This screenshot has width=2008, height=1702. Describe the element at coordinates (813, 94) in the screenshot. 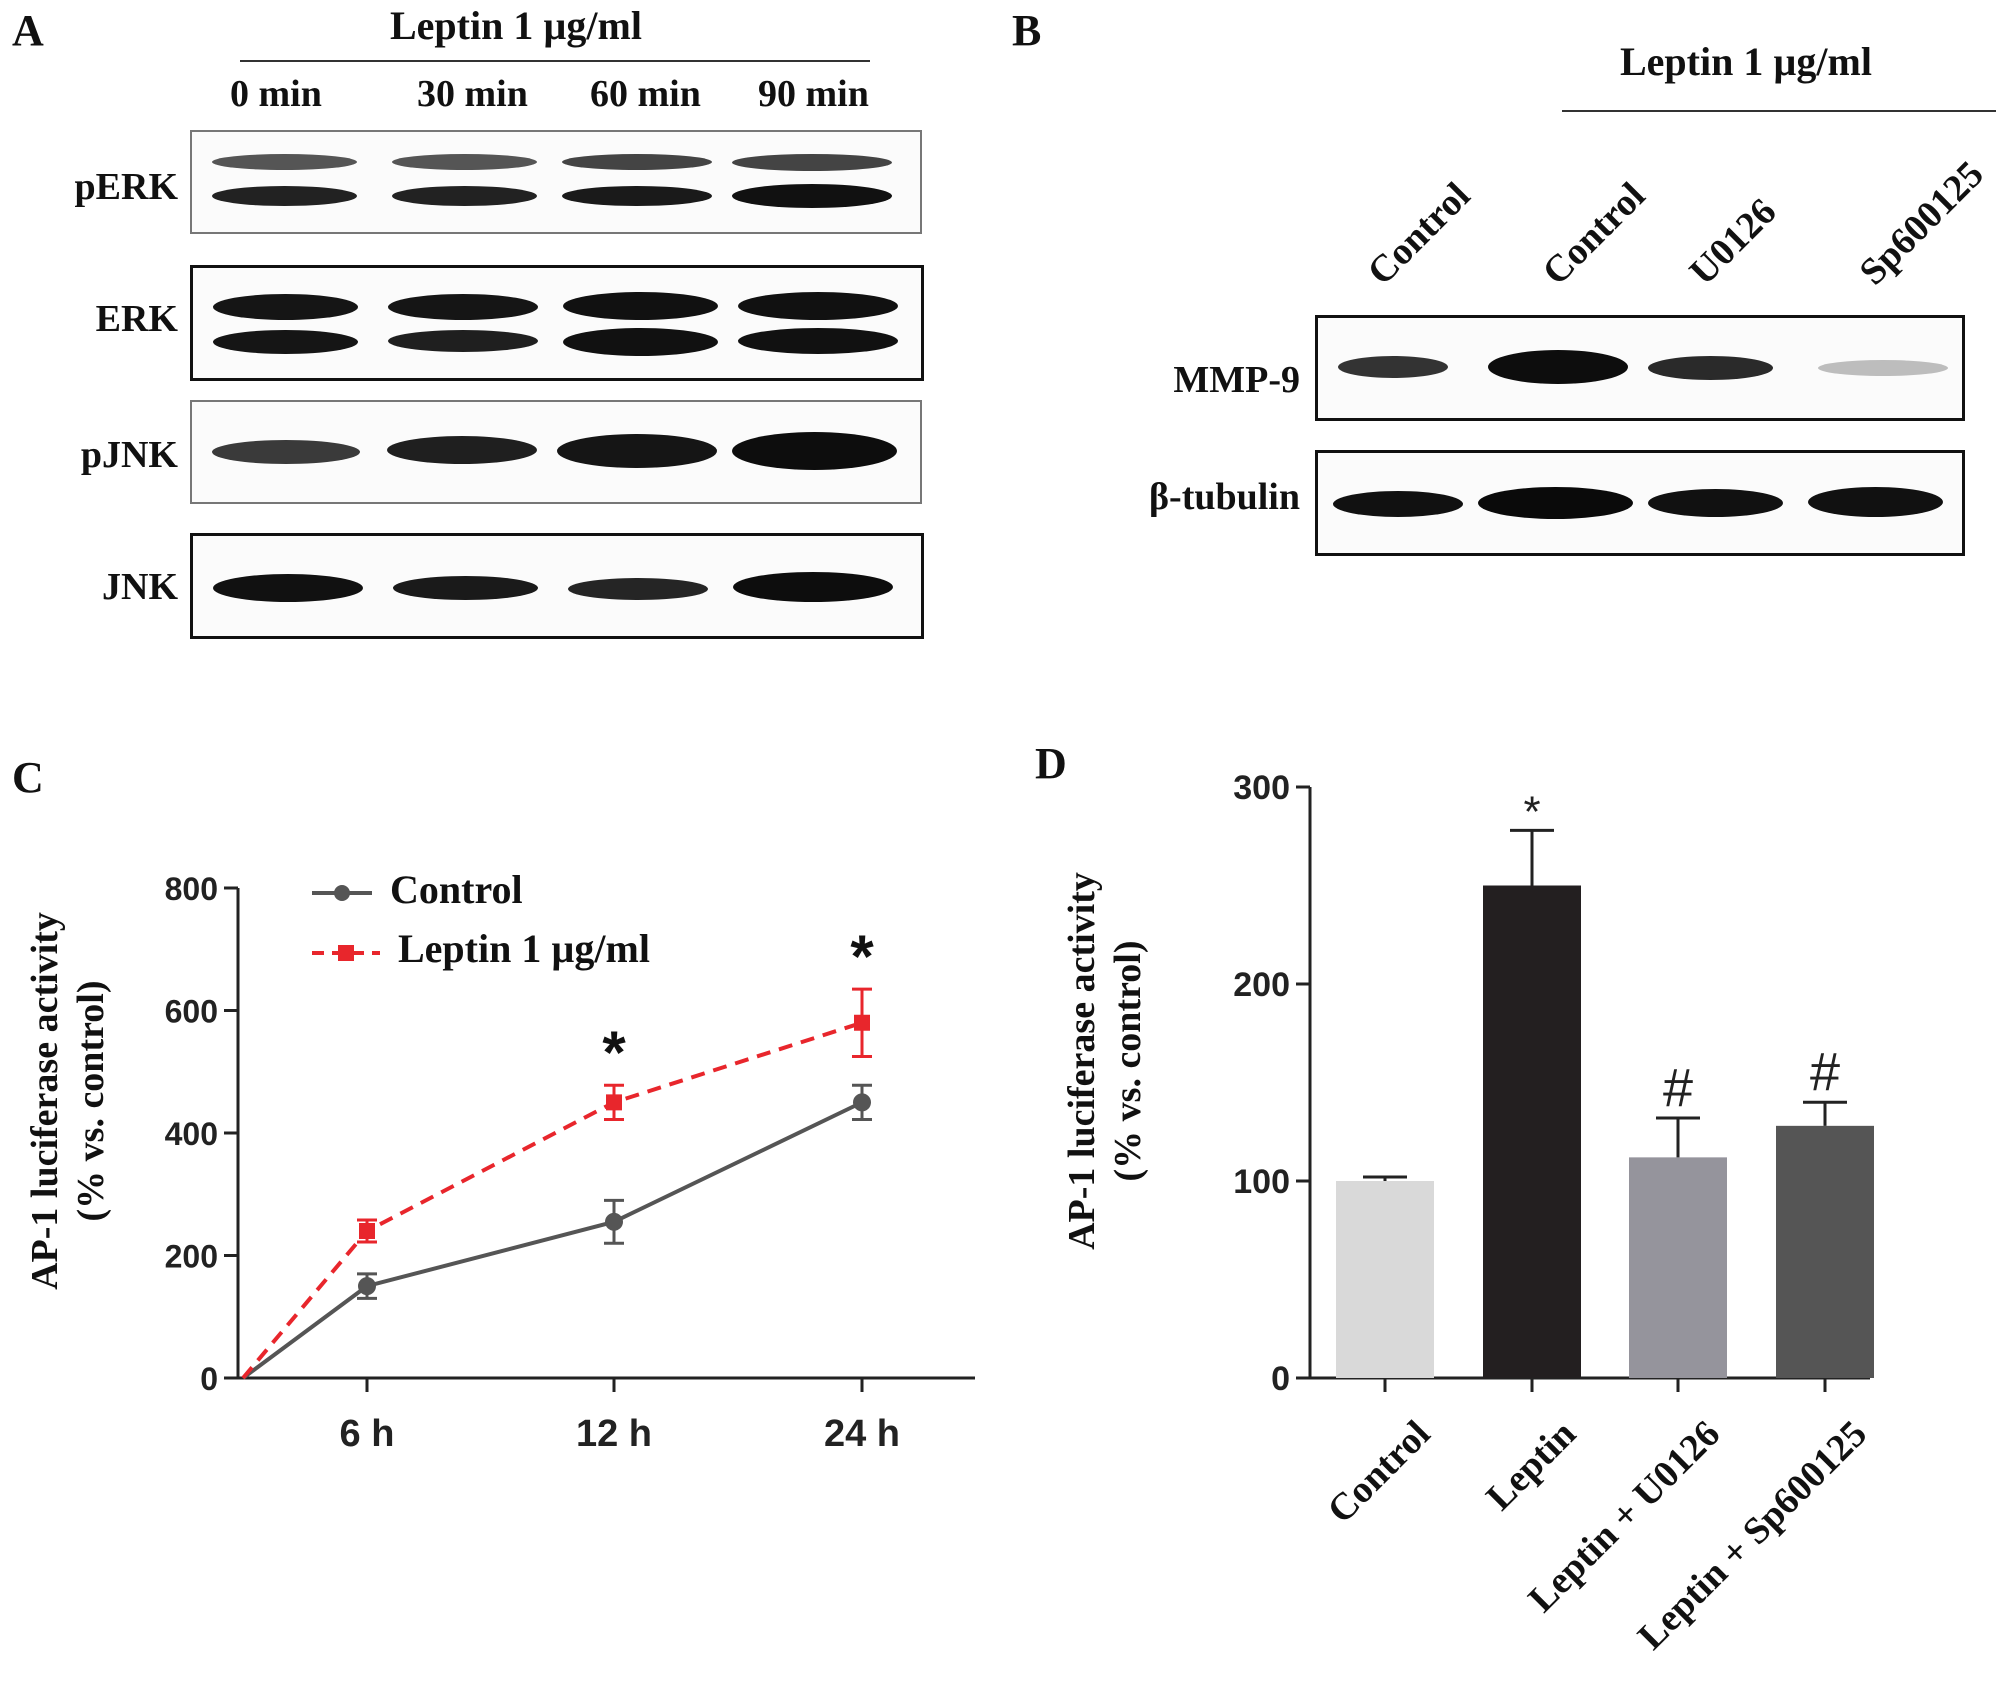

I see `panel-a-time-3: 90 min` at that location.